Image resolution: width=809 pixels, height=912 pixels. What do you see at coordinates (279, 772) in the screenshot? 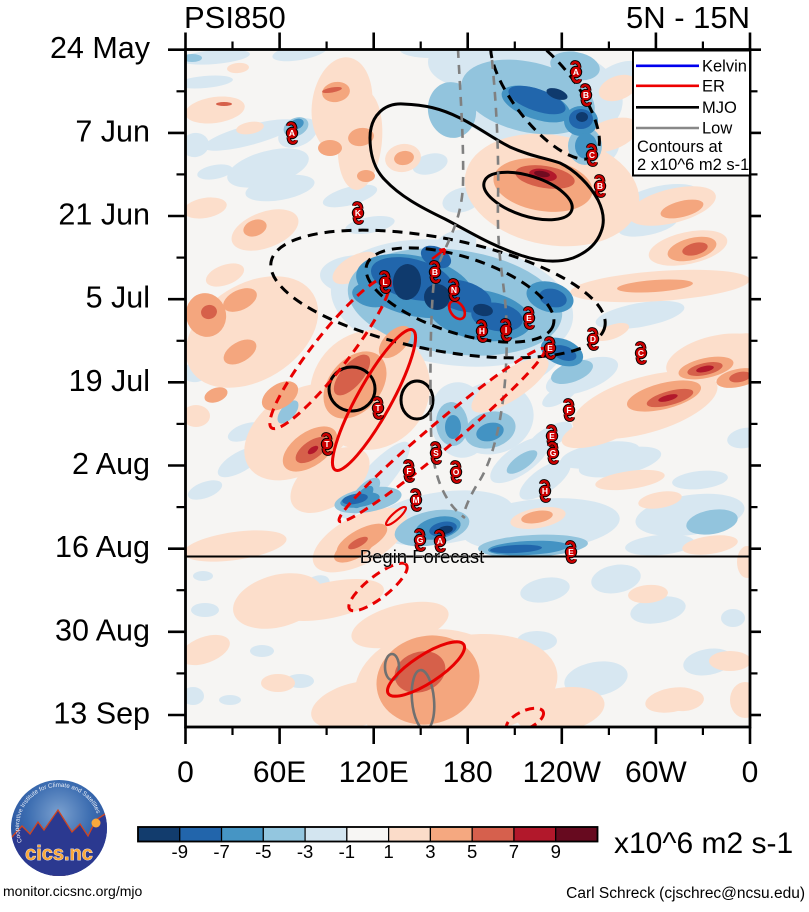
I see `svg-text: 60E` at bounding box center [279, 772].